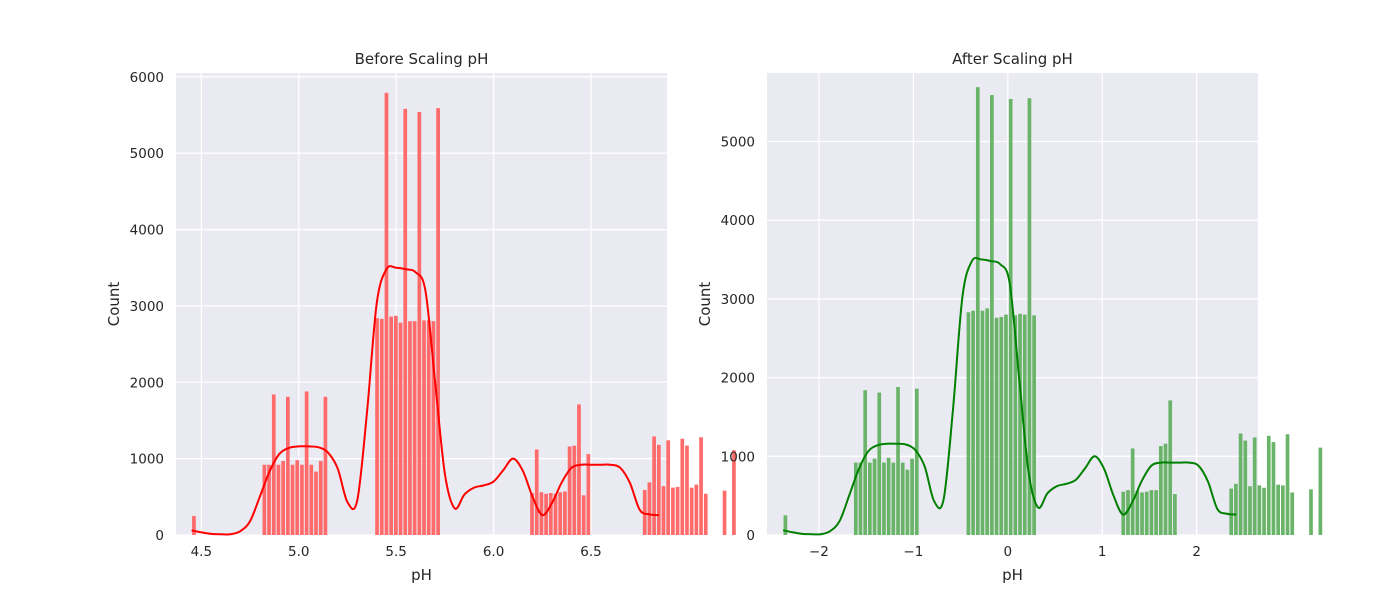 Image resolution: width=1400 pixels, height=600 pixels. What do you see at coordinates (114, 304) in the screenshot?
I see `before-y-axis-label: Count` at bounding box center [114, 304].